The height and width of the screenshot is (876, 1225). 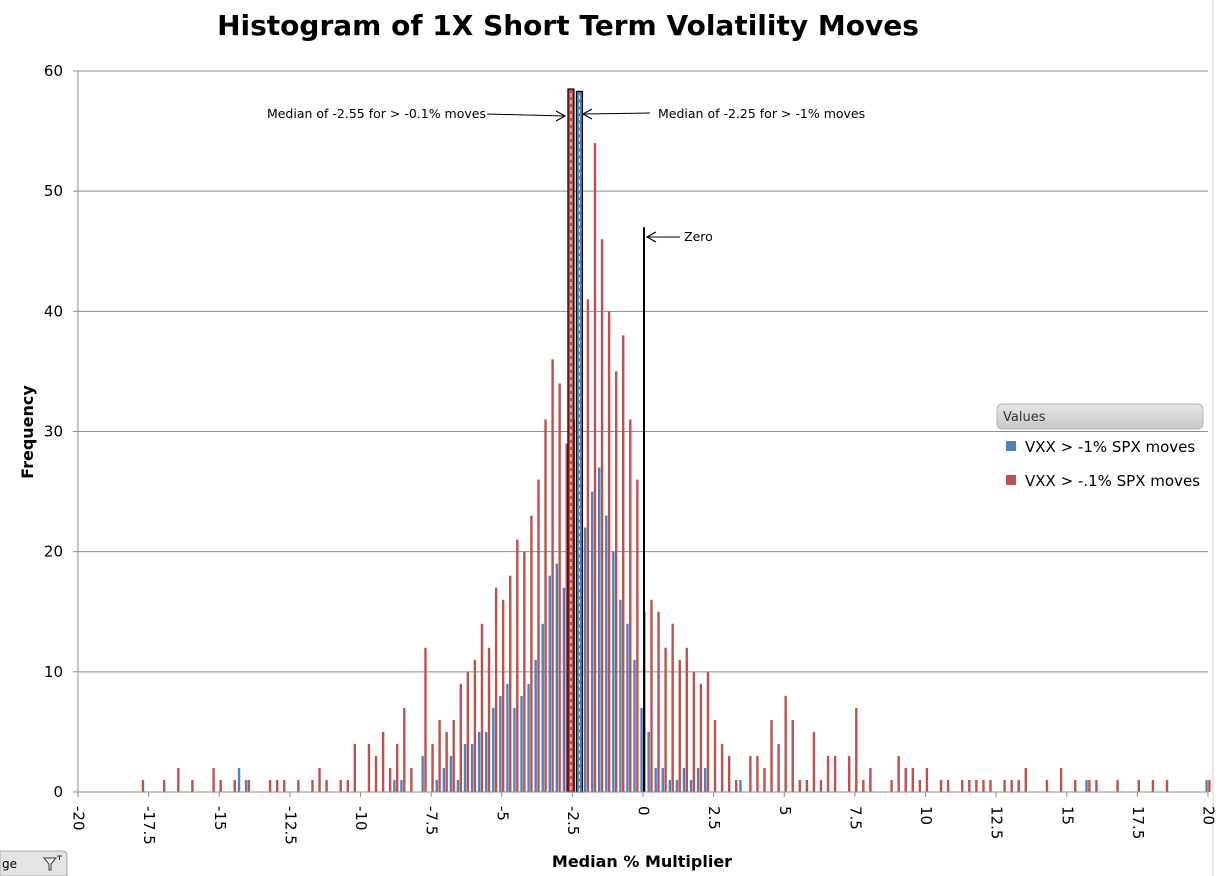 I want to click on filter-icon, so click(x=52, y=863).